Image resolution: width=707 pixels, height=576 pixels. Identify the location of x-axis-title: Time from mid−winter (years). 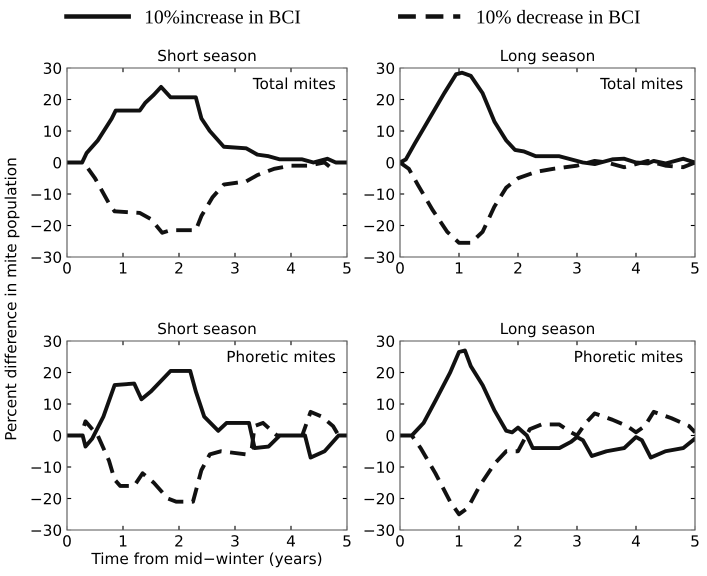
(206, 560).